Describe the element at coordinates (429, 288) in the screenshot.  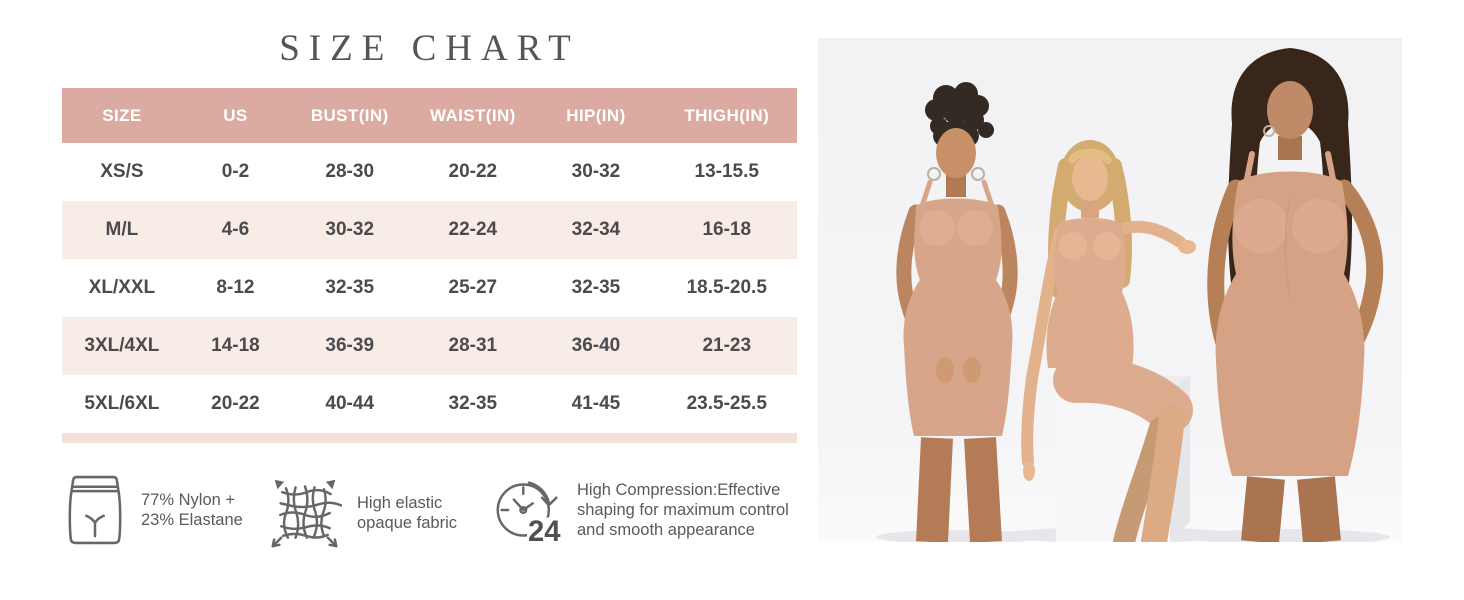
I see `table-row: XL/XXL 8-12 32-35 25-27 32-35 18.5-20.5` at that location.